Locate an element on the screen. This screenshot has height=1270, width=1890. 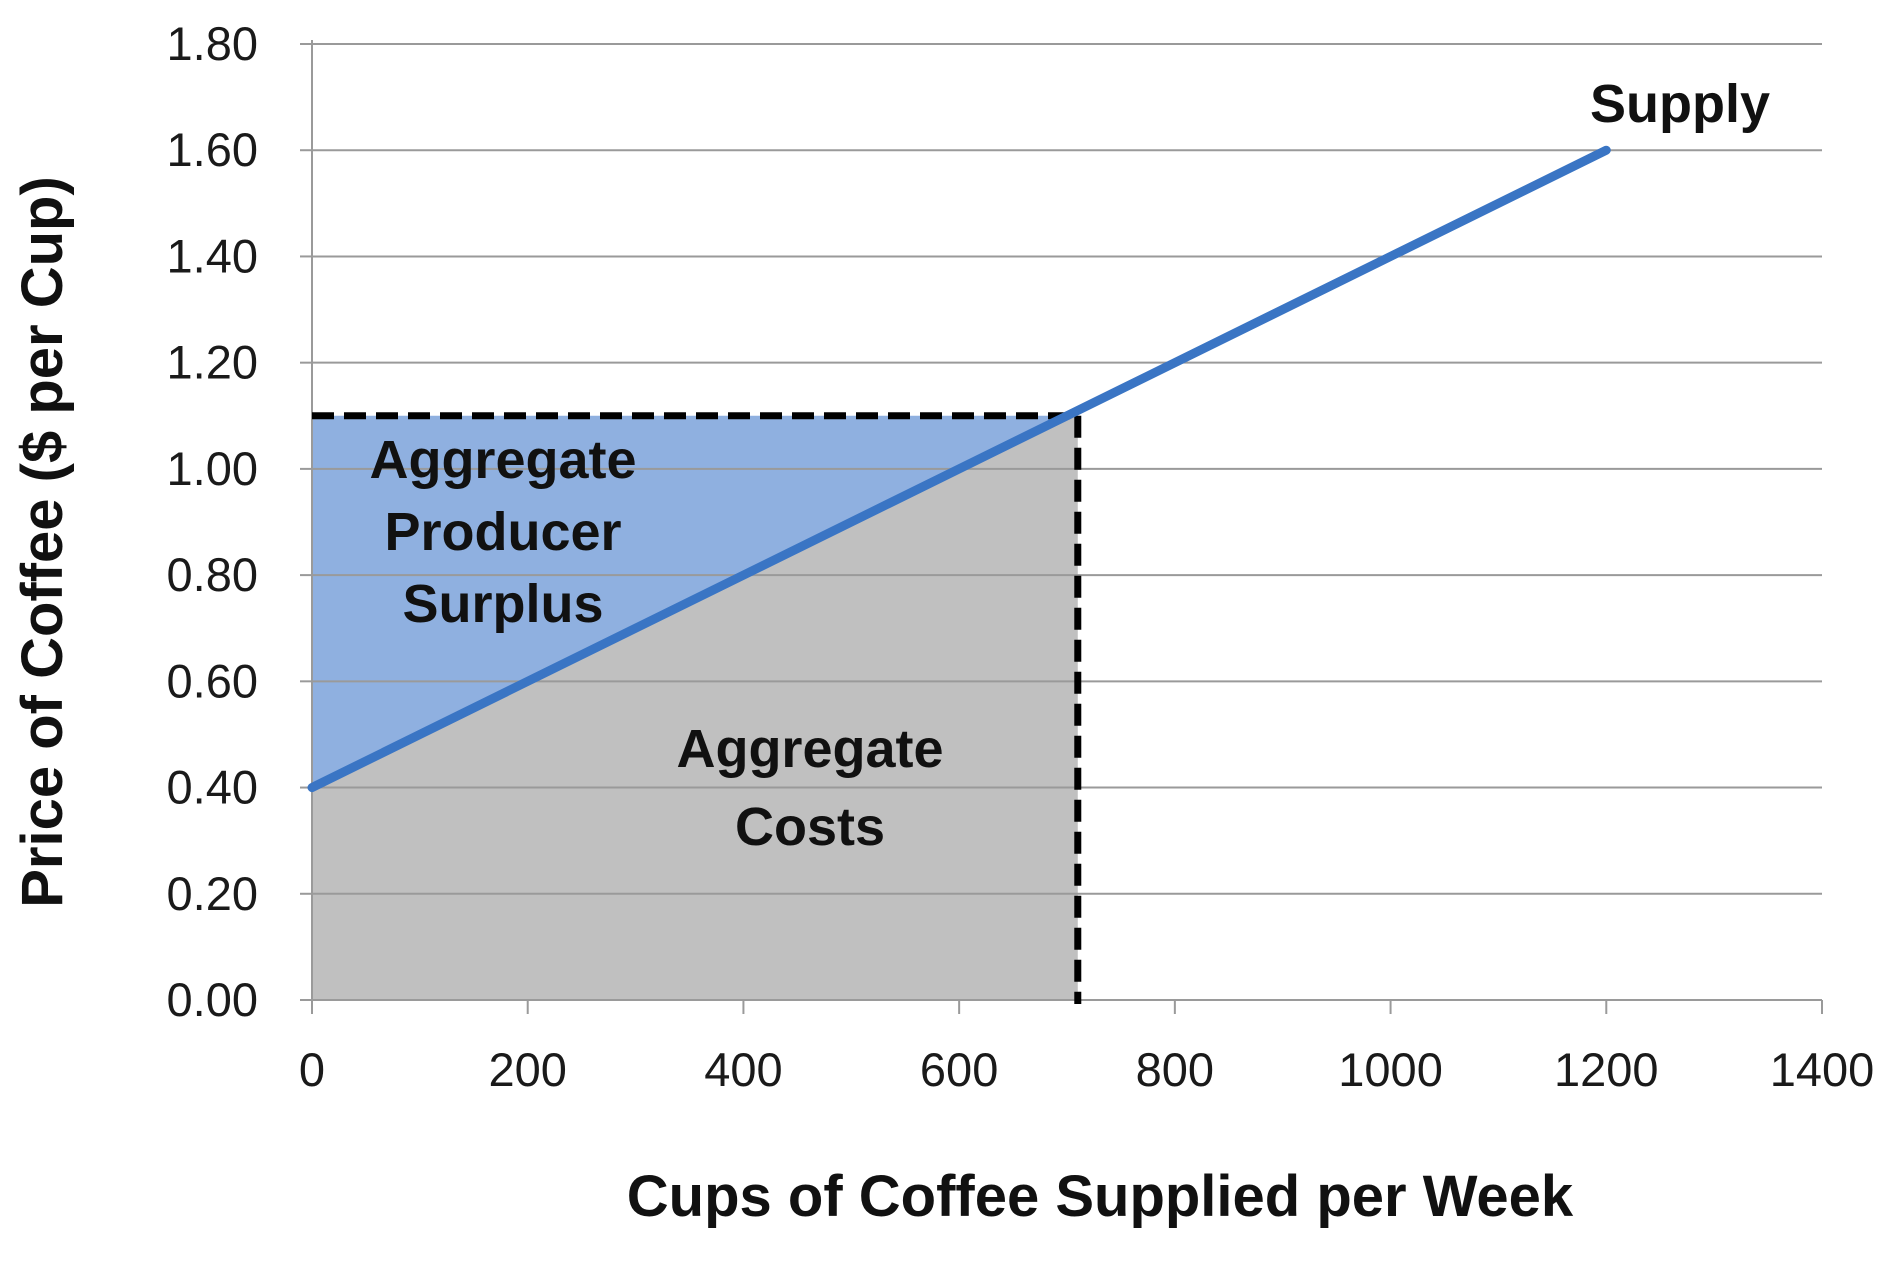
producer-surplus-label: Aggregate is located at coordinates (502, 460).